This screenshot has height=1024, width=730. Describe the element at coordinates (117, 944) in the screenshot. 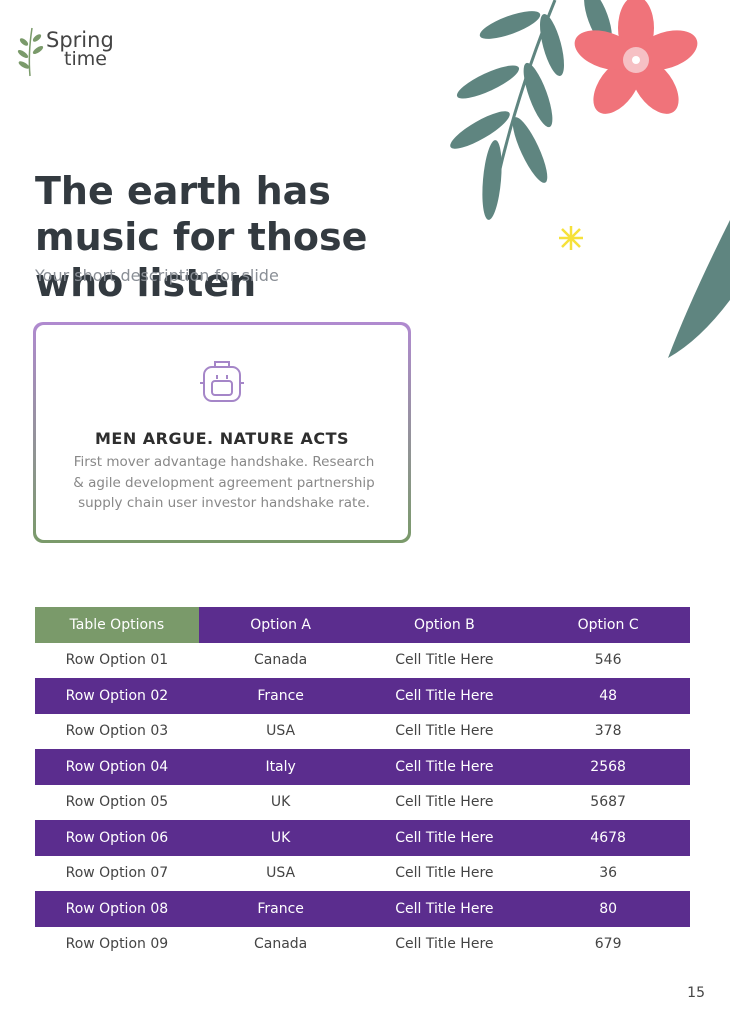

I see `table-cell: Row Option 09` at that location.